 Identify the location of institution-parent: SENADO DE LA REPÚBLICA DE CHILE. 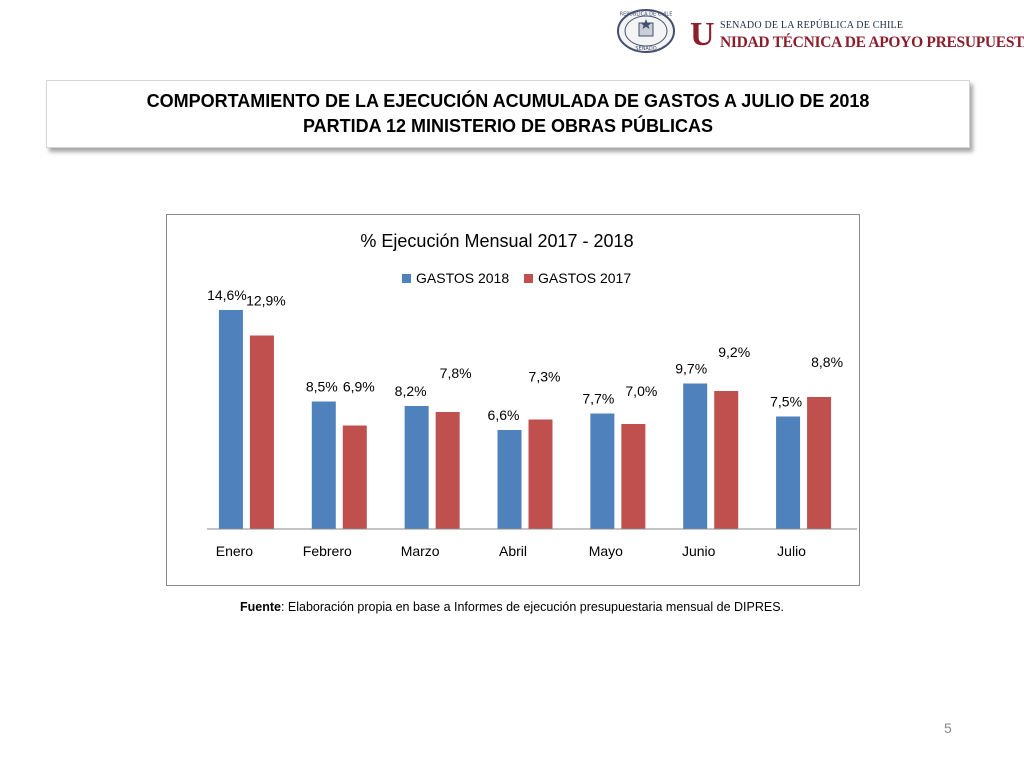
(812, 25).